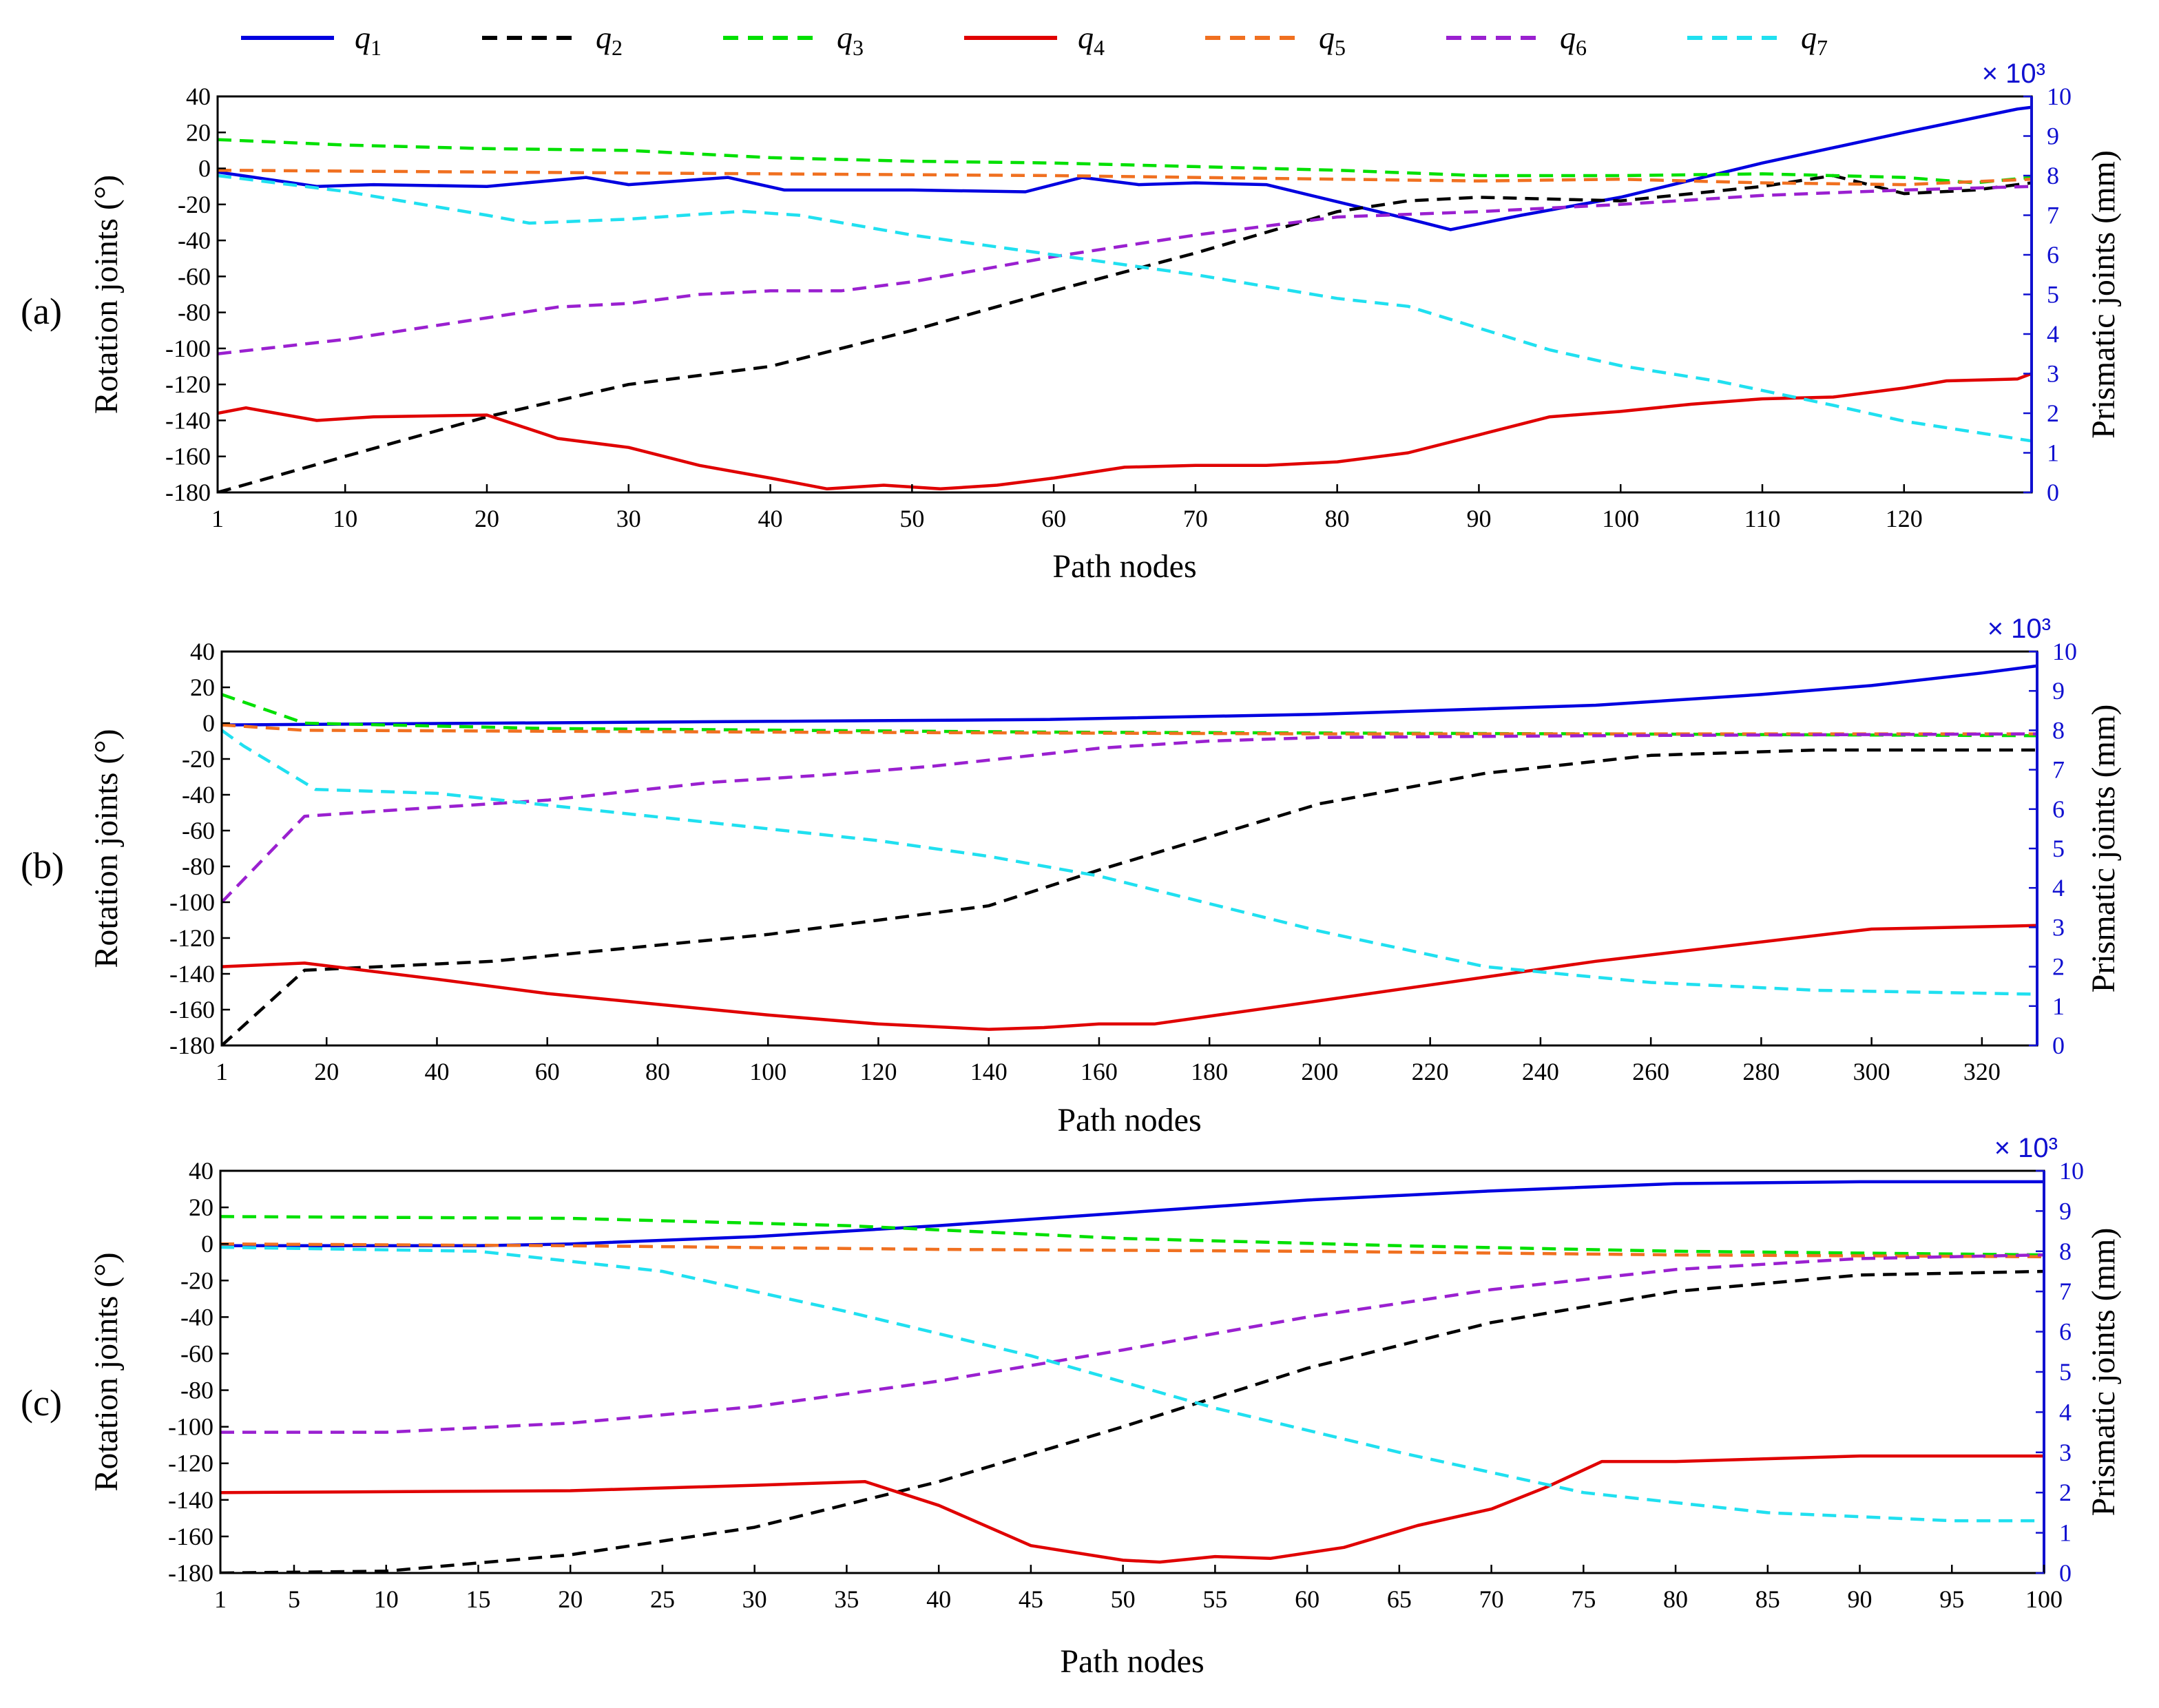  What do you see at coordinates (2065, 1291) in the screenshot?
I see `y2-tick-label: 7` at bounding box center [2065, 1291].